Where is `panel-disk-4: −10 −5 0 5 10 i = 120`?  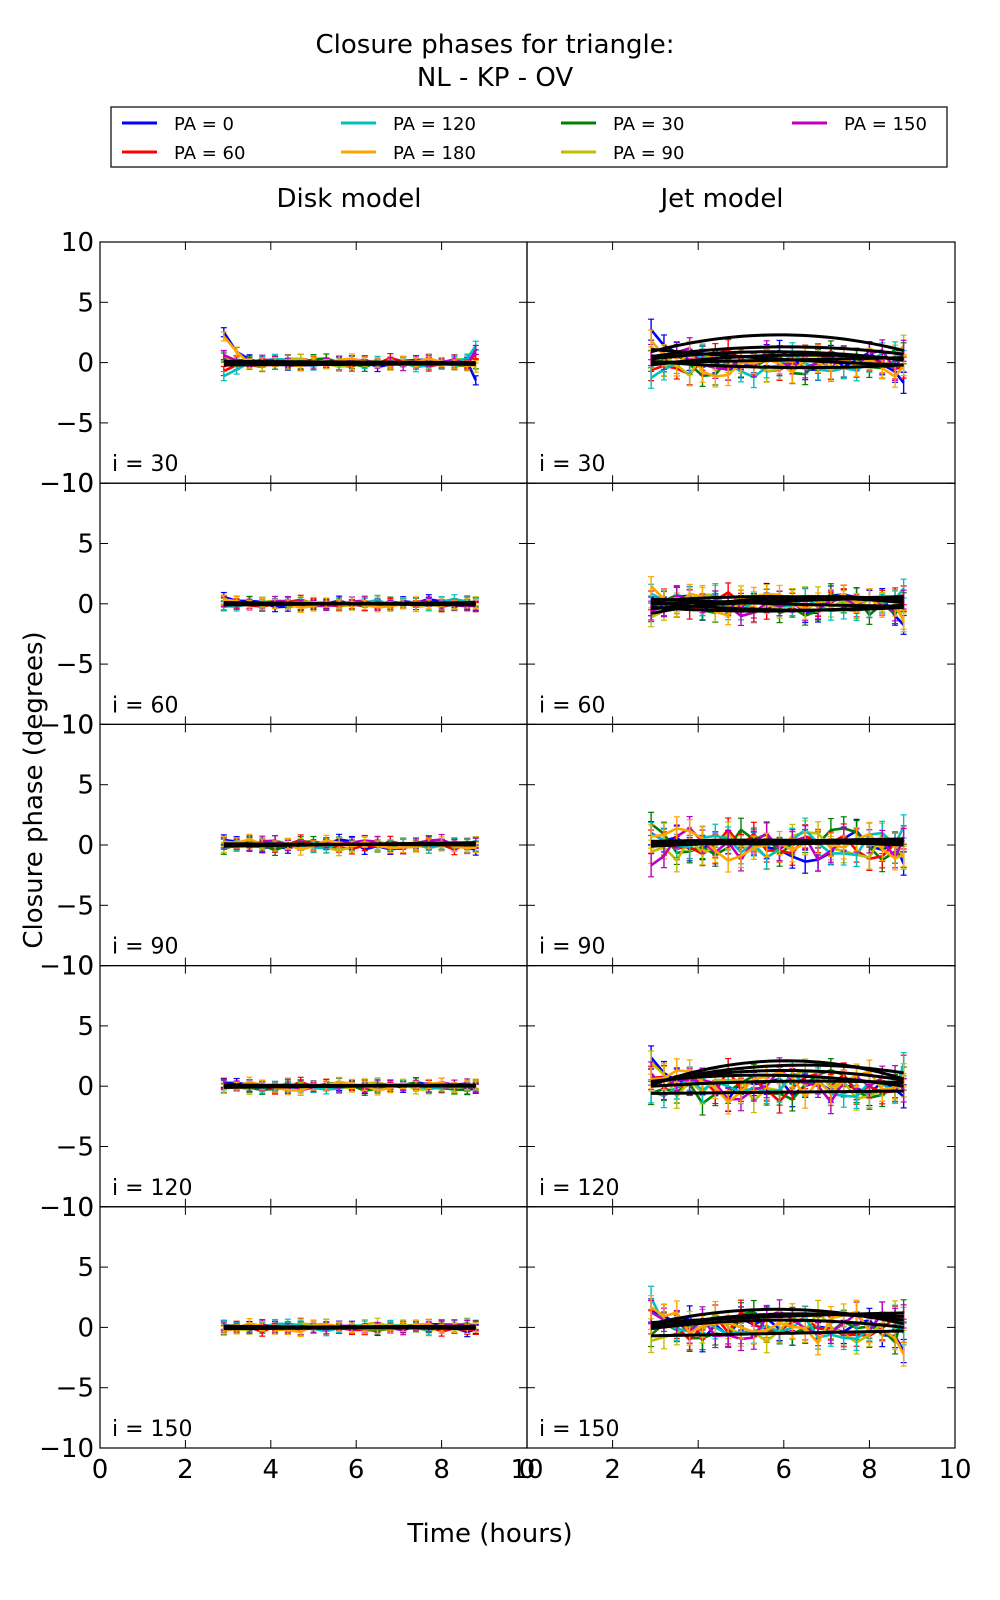
panel-disk-4: −10 −5 0 5 10 i = 120 is located at coordinates (283, 1087).